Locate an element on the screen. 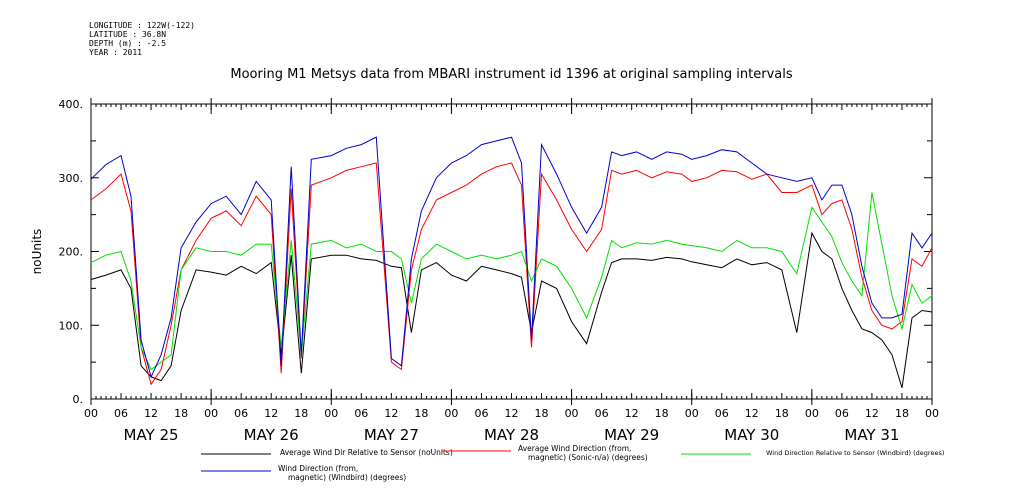 The width and height of the screenshot is (1009, 504). year-text: YEAR : 2011 is located at coordinates (115, 52).